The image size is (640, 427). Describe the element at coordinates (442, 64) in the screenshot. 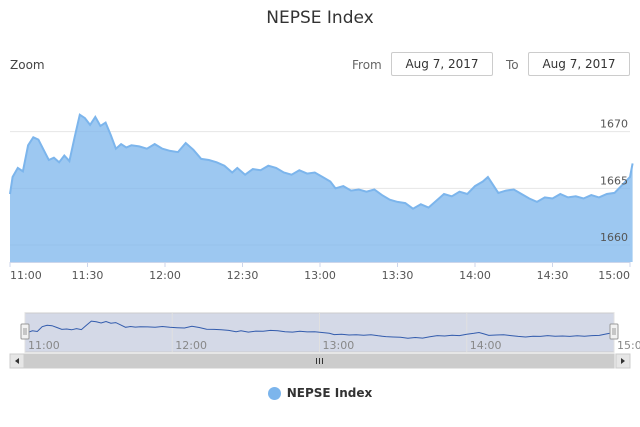

I see `range-from-input: Aug 7, 2017` at that location.